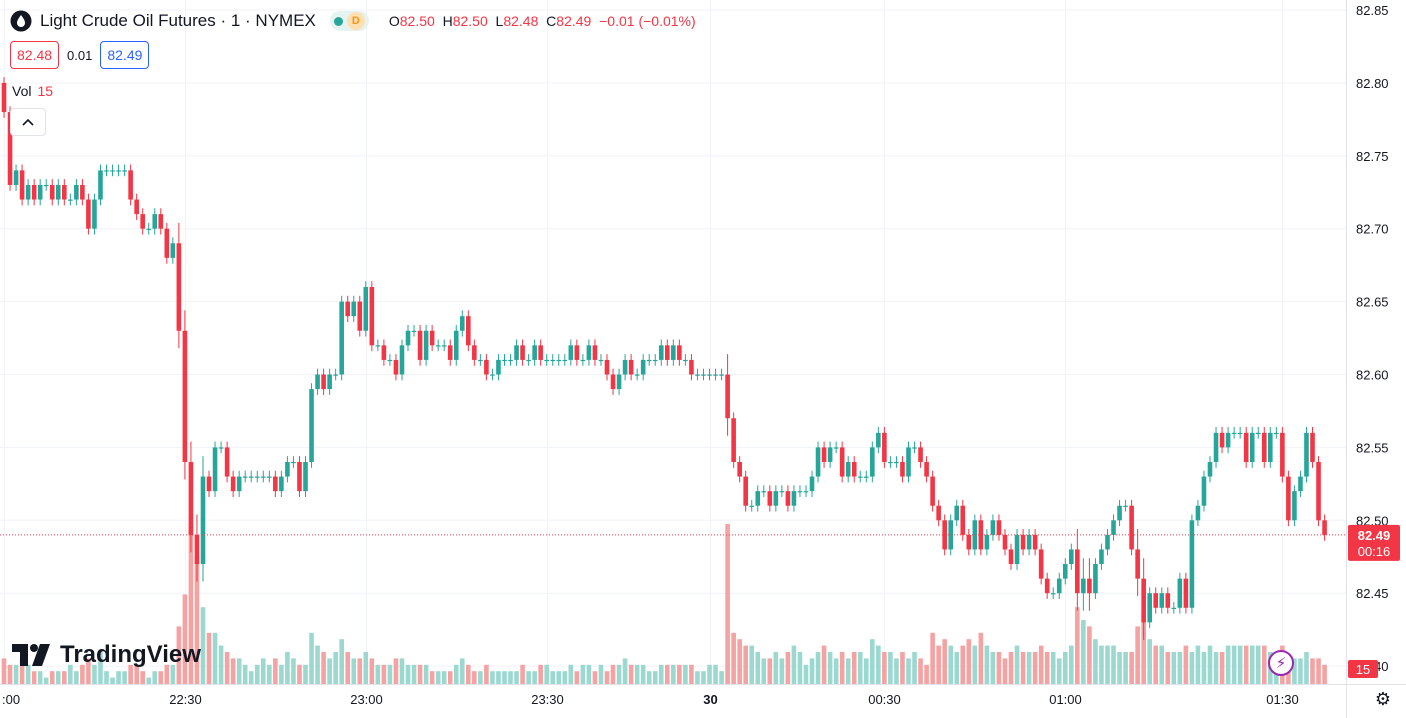 The width and height of the screenshot is (1406, 718). I want to click on time-axis: :00 22:30 23:00 23:30 30 00:30 01:00 01:30, so click(703, 696).